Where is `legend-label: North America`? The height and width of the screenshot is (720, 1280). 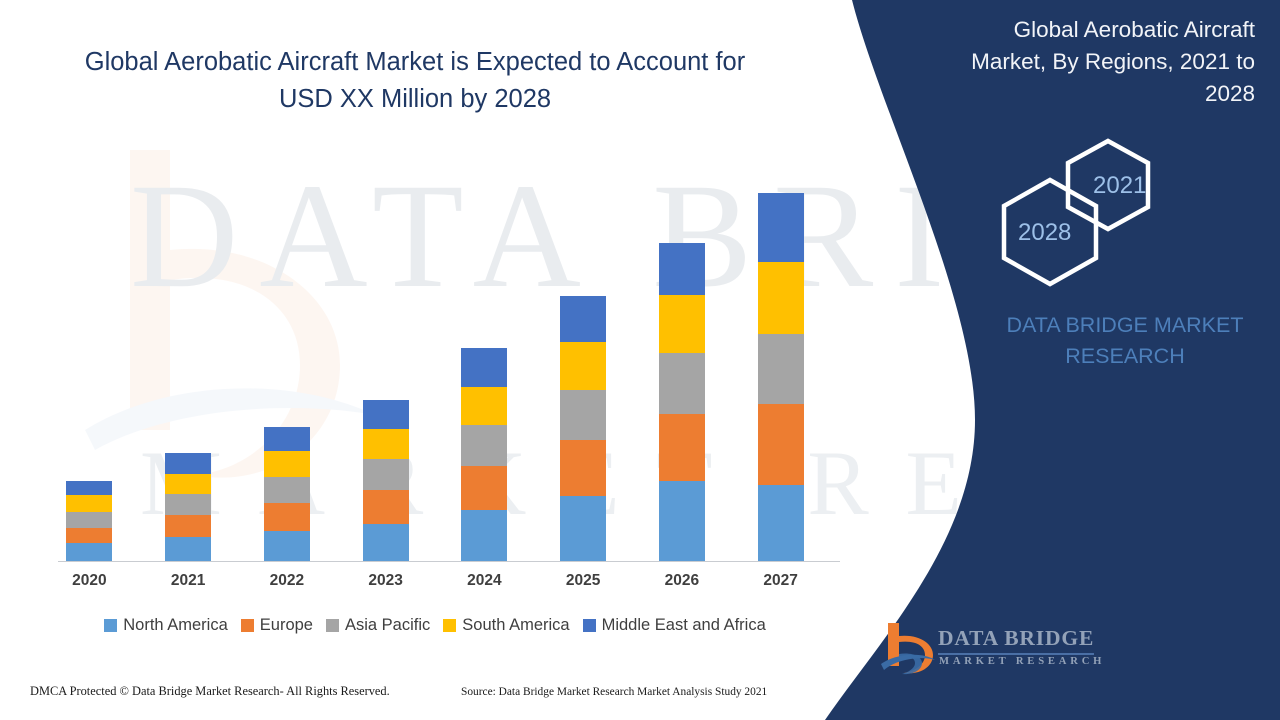
legend-label: North America is located at coordinates (175, 625).